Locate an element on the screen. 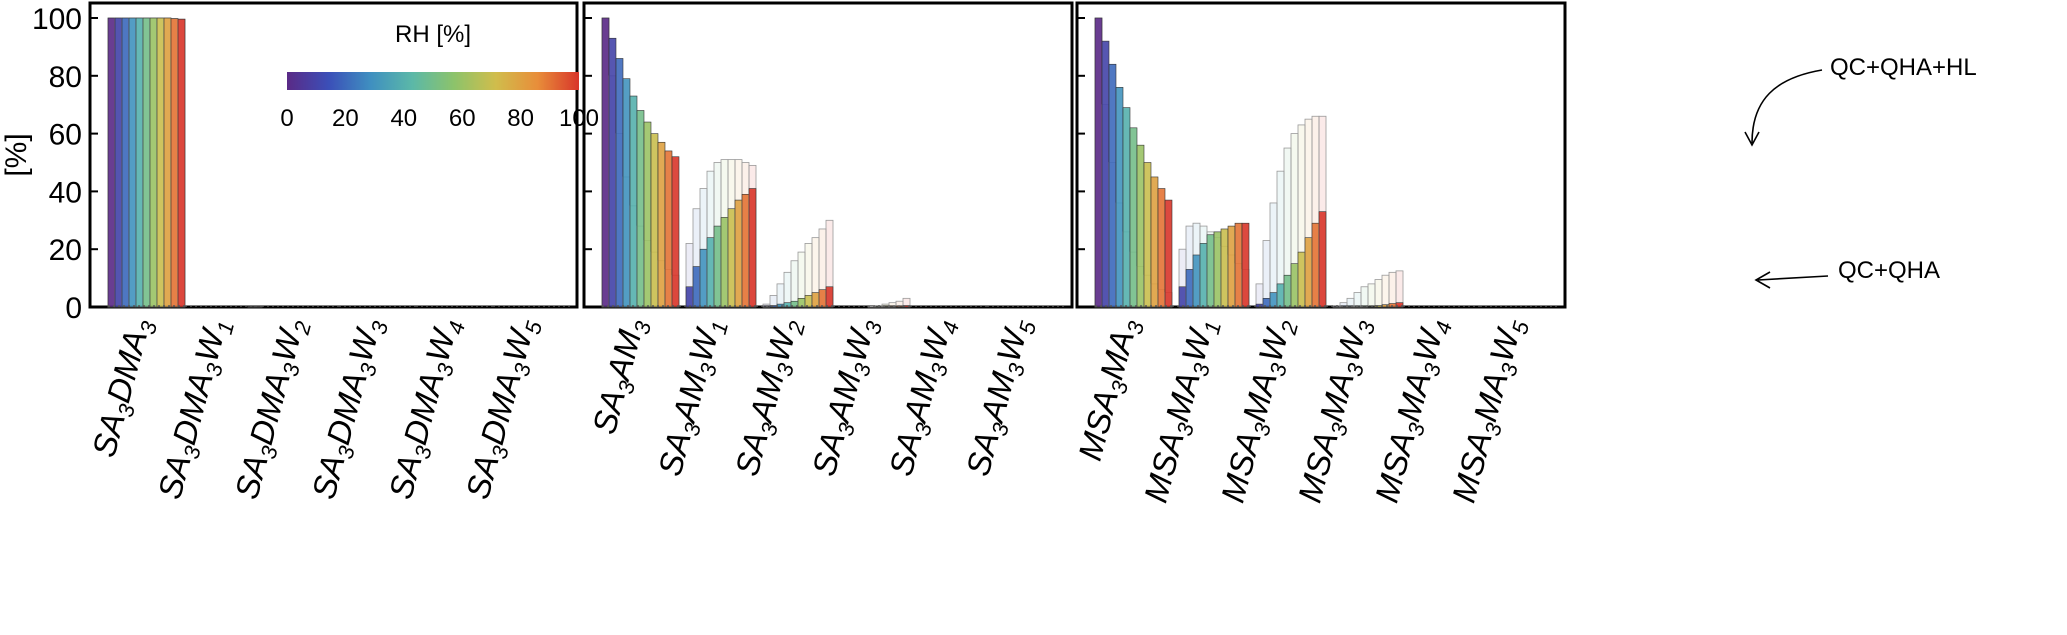 This screenshot has width=2067, height=635. category-label: MSA3MA3W4 is located at coordinates (1412, 410).